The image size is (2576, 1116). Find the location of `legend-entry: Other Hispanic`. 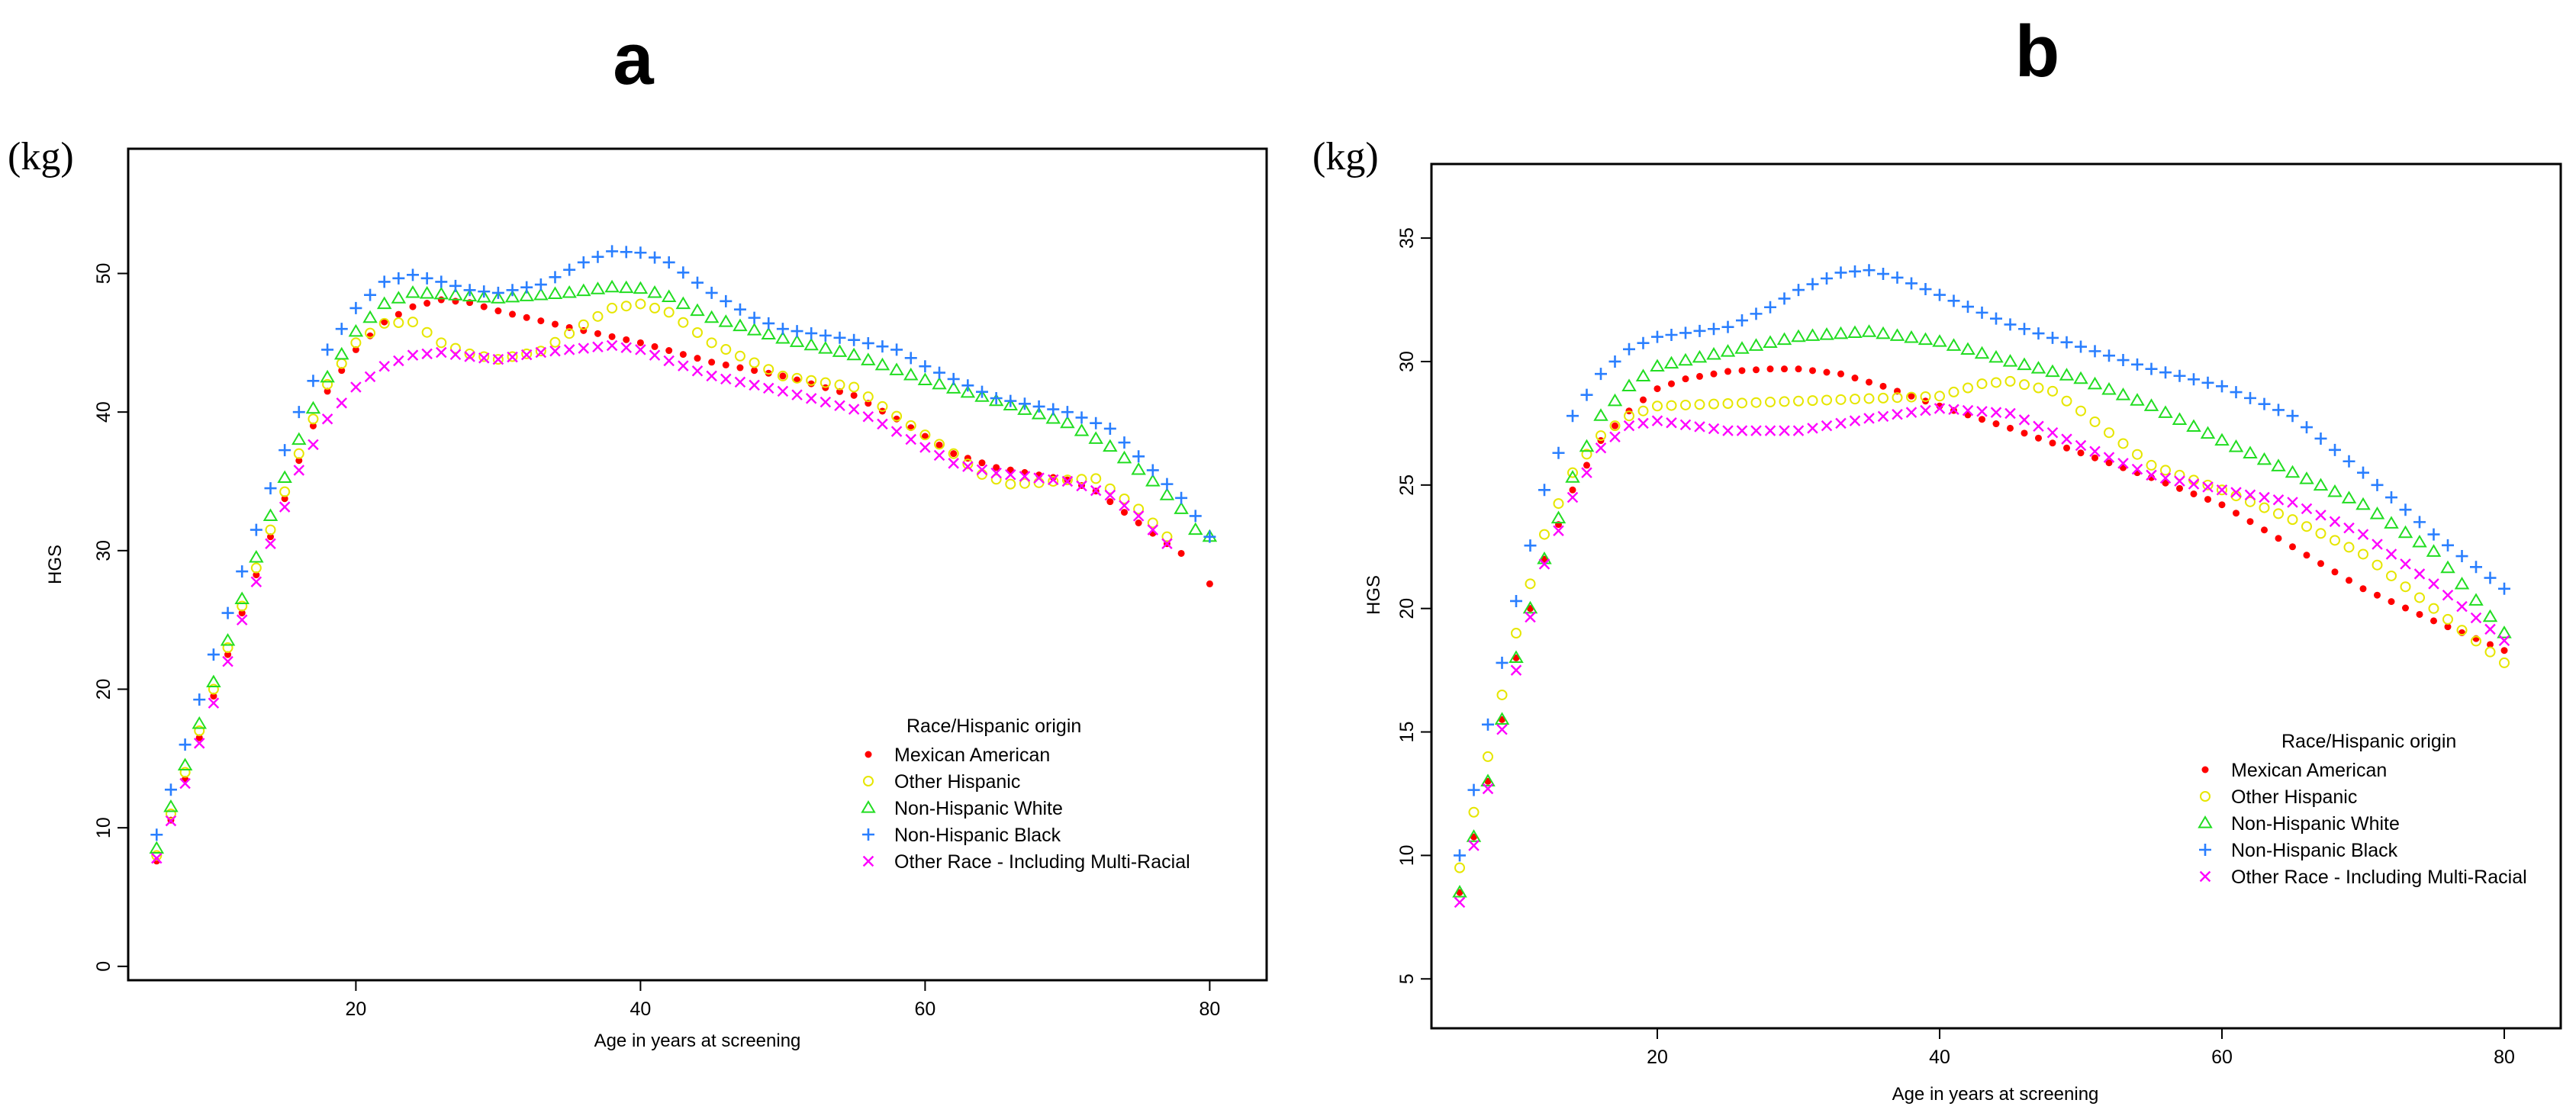

legend-entry: Other Hispanic is located at coordinates (957, 782).